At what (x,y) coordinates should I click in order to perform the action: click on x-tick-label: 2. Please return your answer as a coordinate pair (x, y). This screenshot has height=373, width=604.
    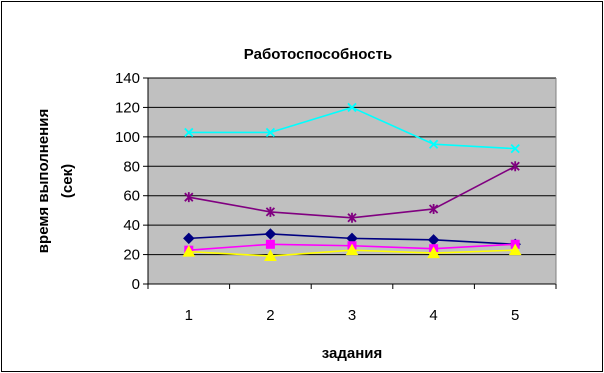
    Looking at the image, I should click on (270, 315).